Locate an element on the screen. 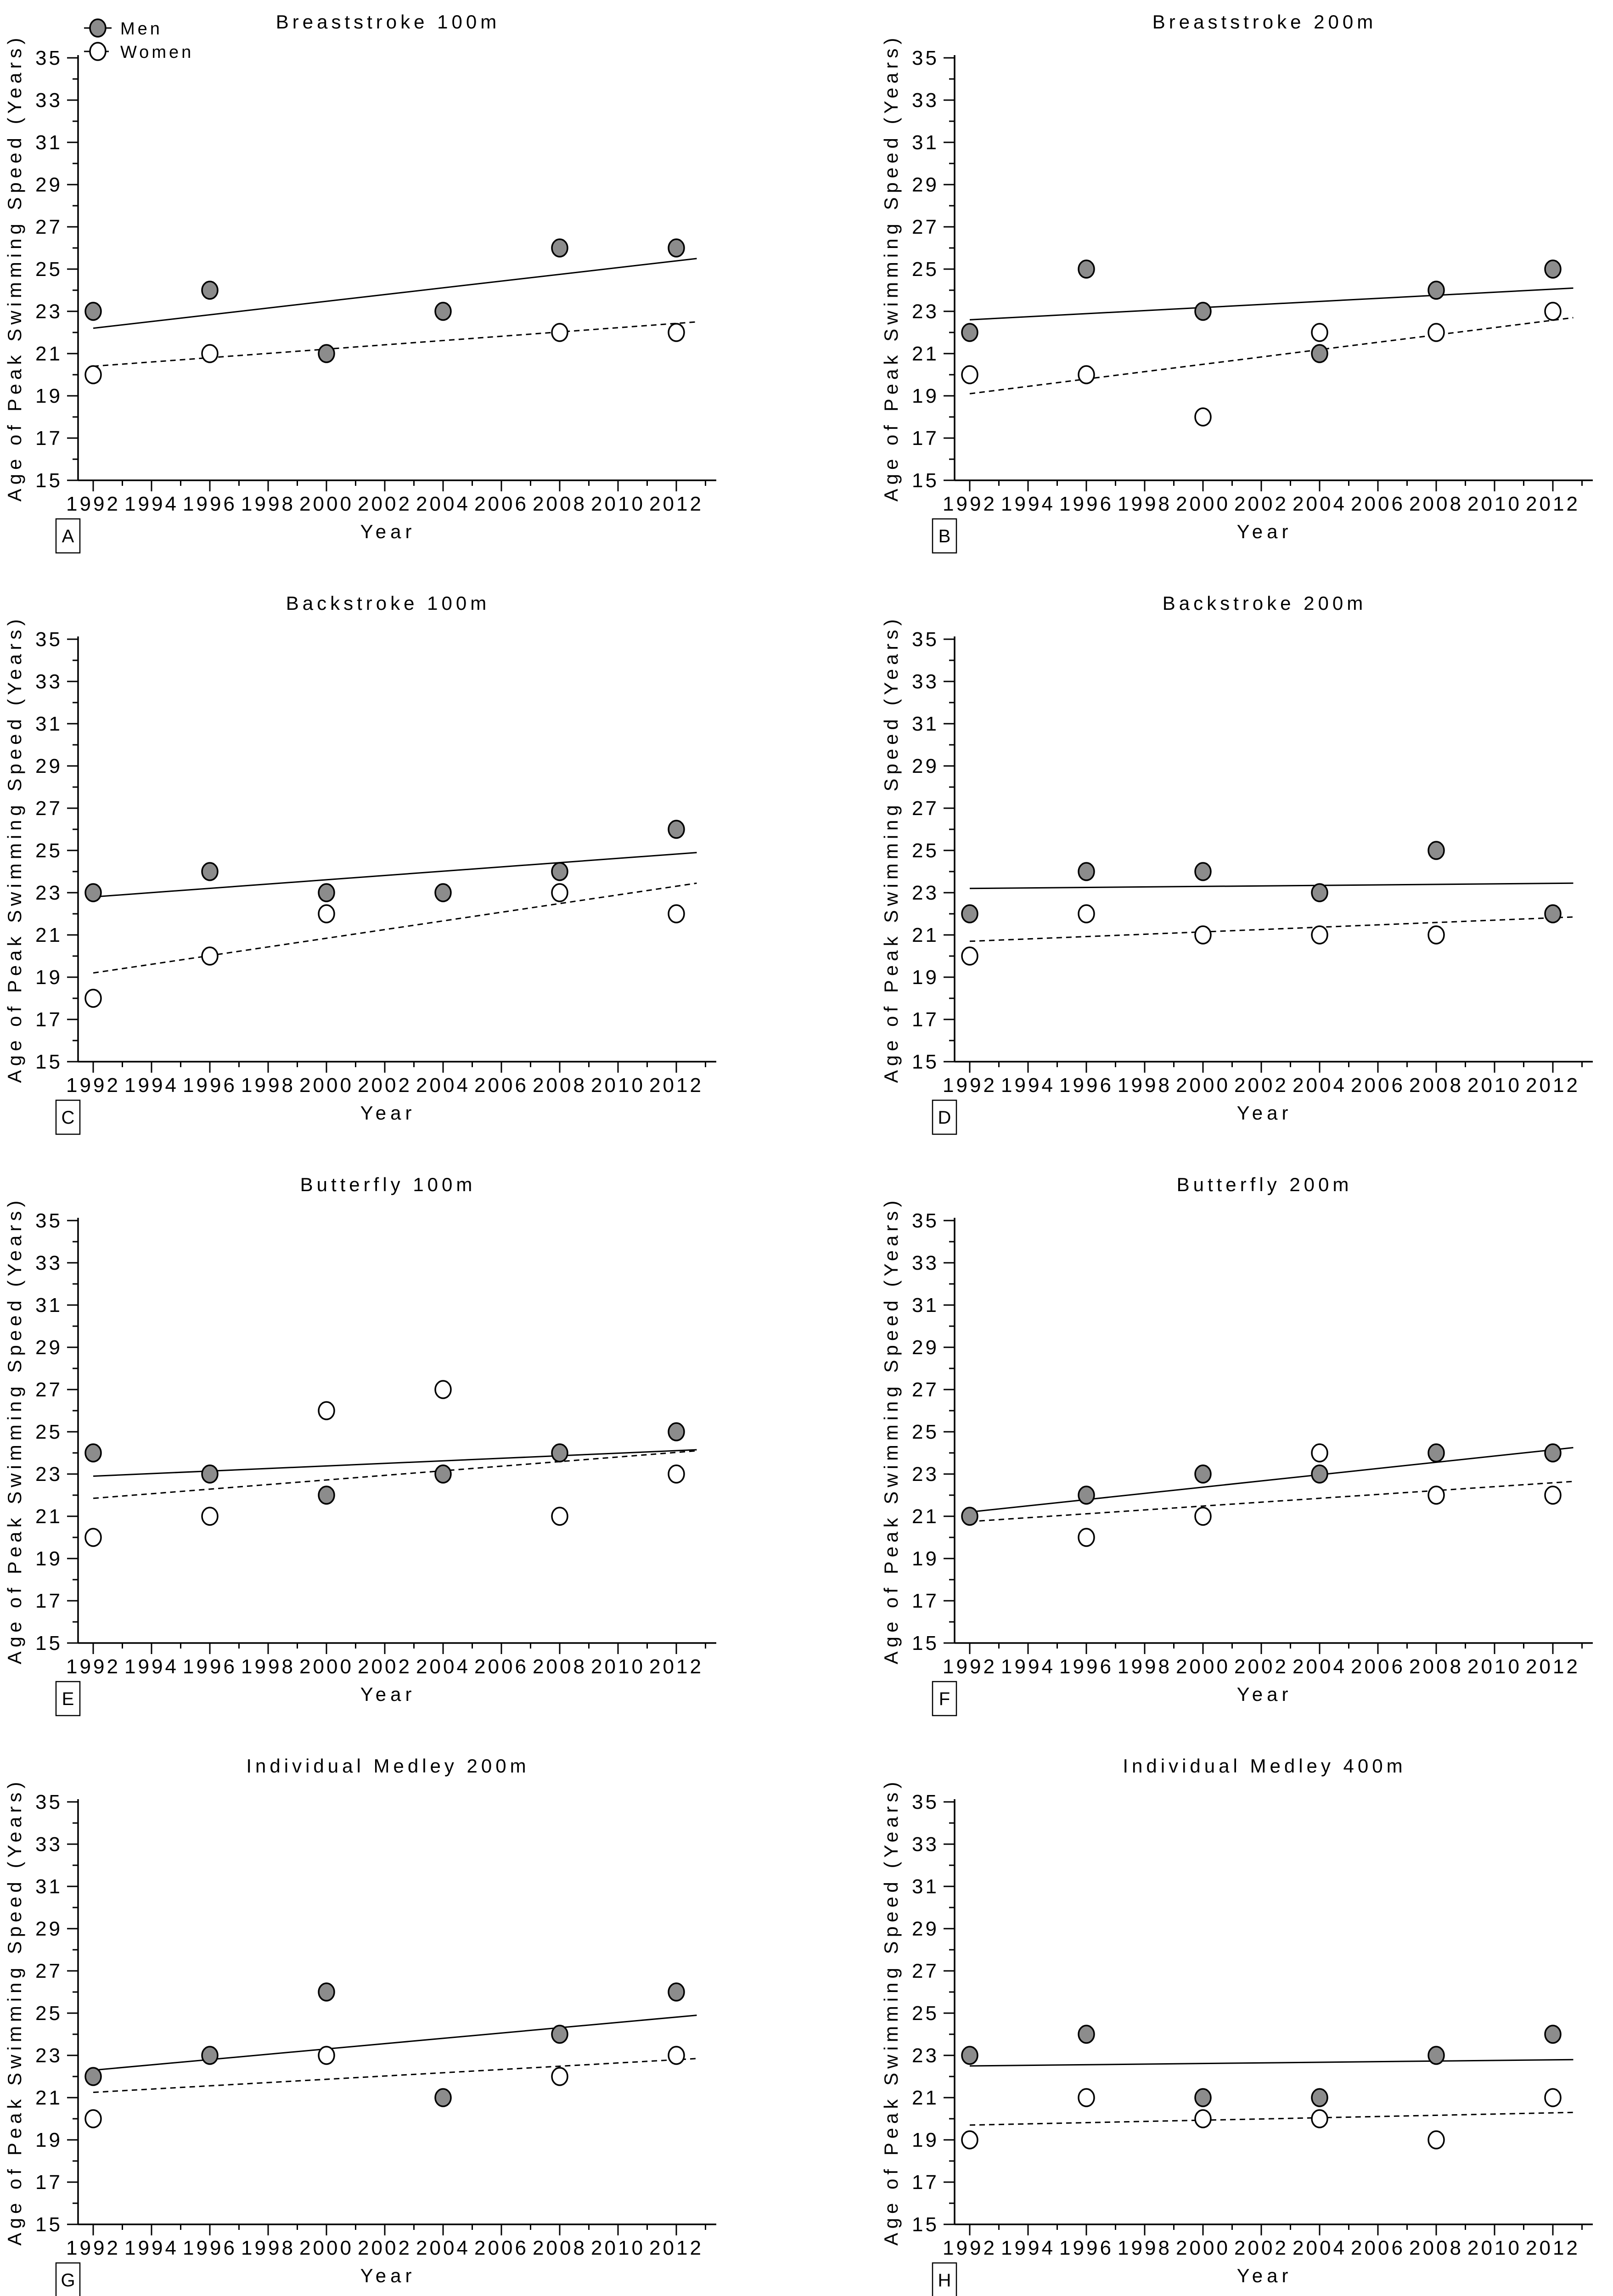 The image size is (1613, 2296). panel-letter: G is located at coordinates (68, 2279).